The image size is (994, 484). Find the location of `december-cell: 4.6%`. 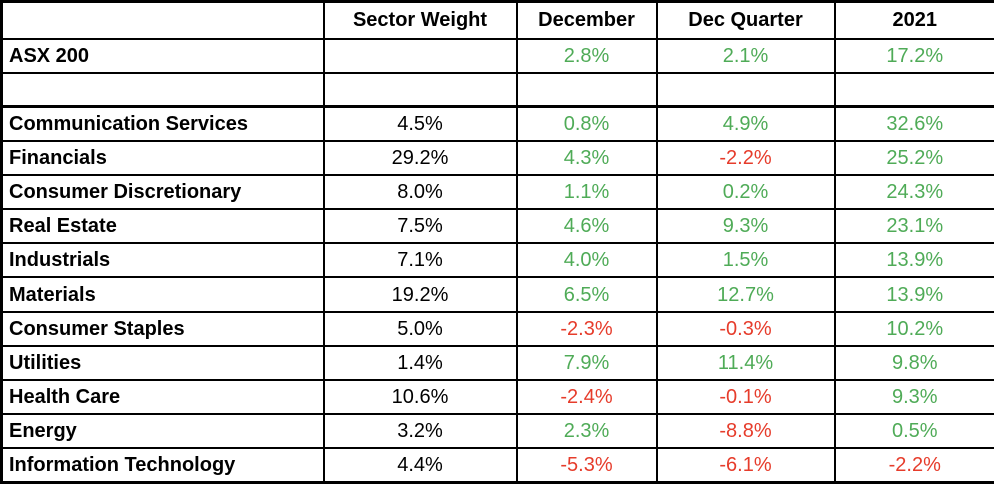

december-cell: 4.6% is located at coordinates (586, 226).